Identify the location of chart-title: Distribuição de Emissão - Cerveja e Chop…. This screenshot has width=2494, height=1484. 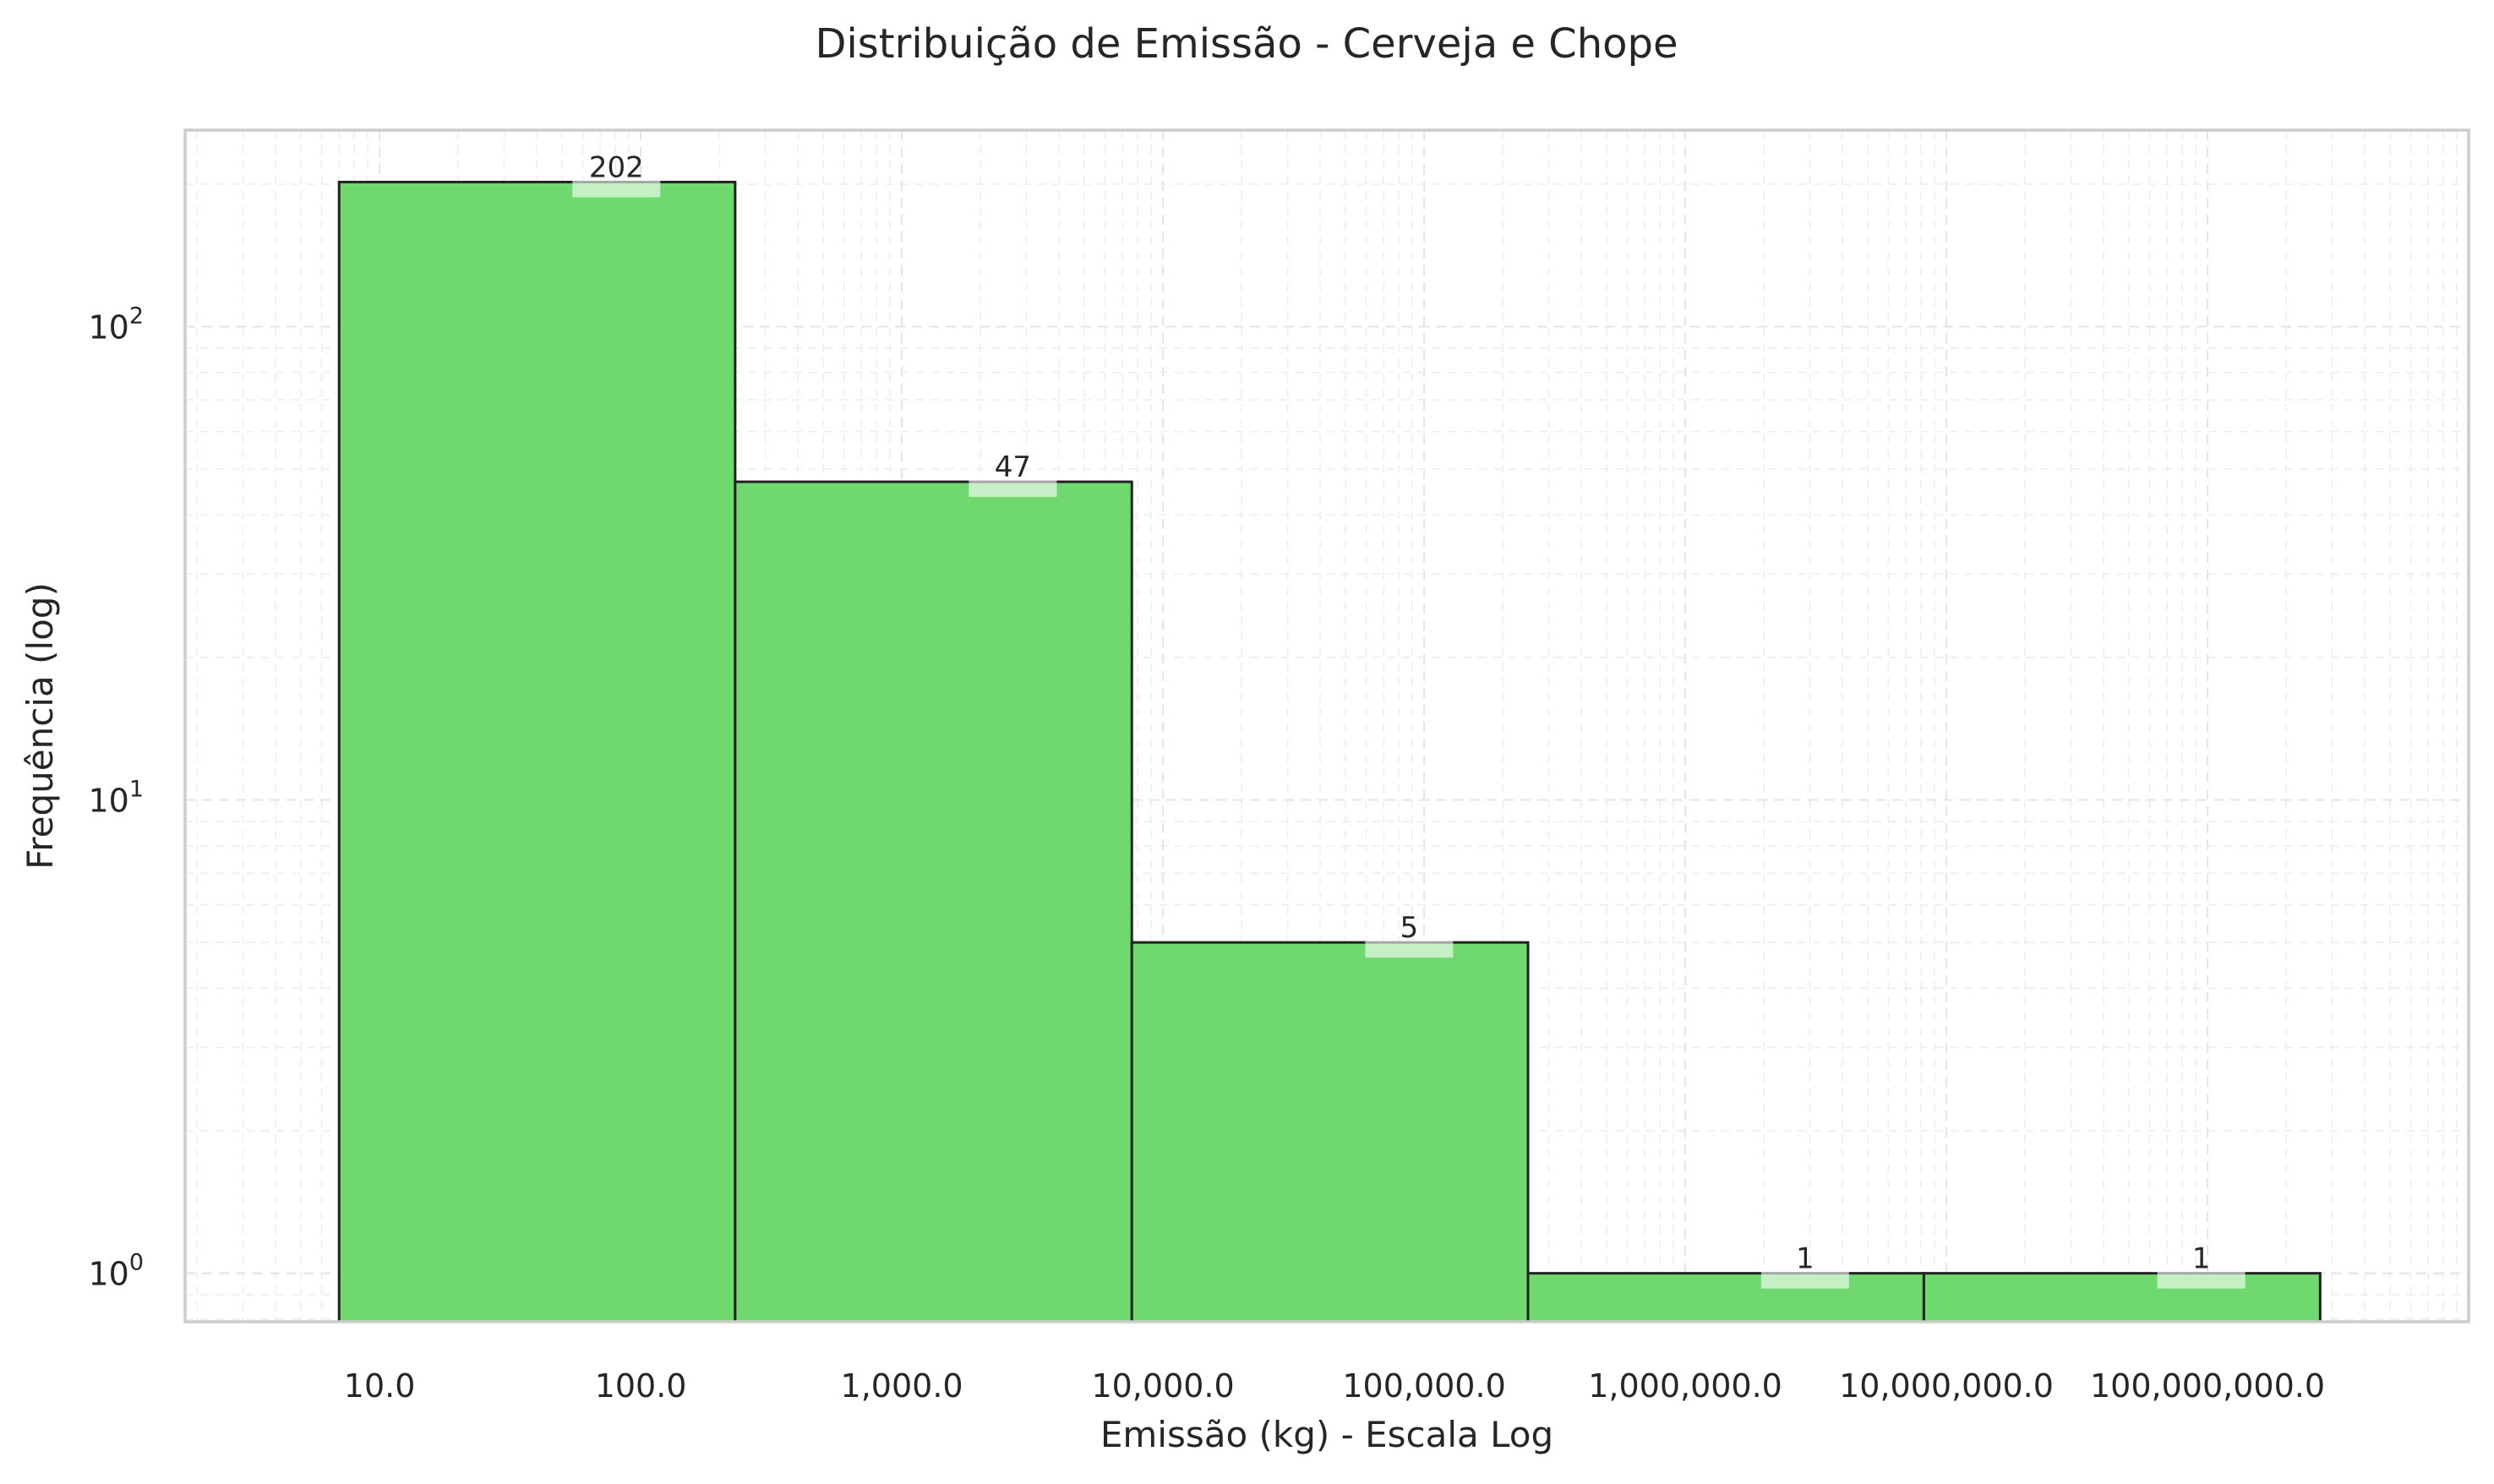
(1247, 44).